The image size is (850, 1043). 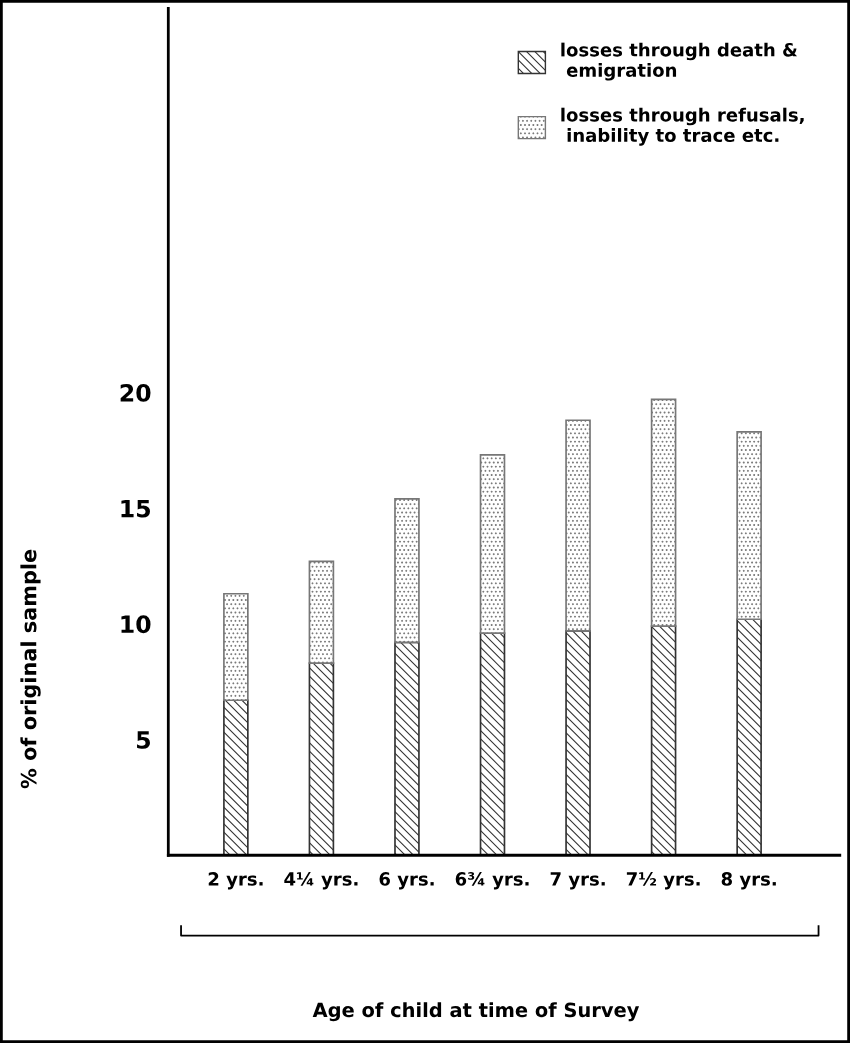 I want to click on x-tick-label: 8 yrs., so click(x=748, y=881).